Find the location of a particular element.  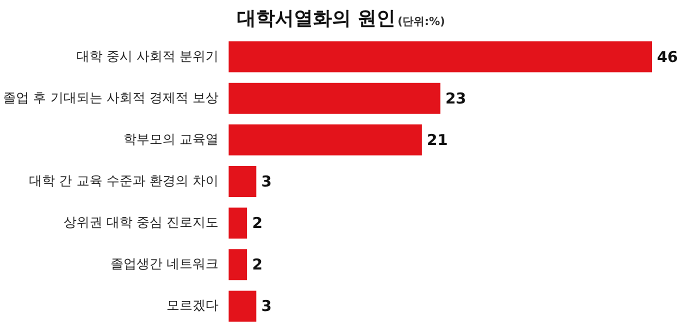

y-tick-label: 졸업생간 네트워크 is located at coordinates (164, 264).